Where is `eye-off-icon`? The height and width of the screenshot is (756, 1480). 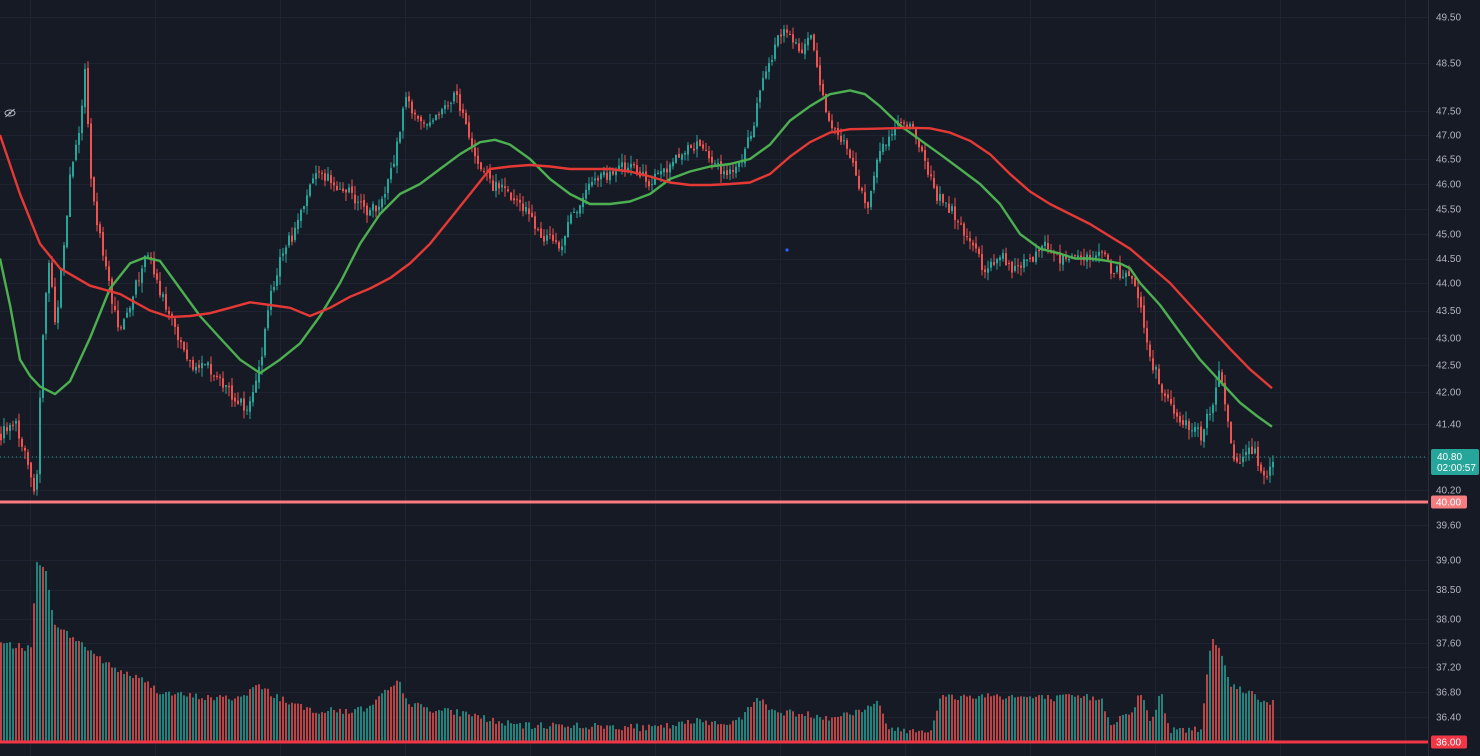
eye-off-icon is located at coordinates (10, 113).